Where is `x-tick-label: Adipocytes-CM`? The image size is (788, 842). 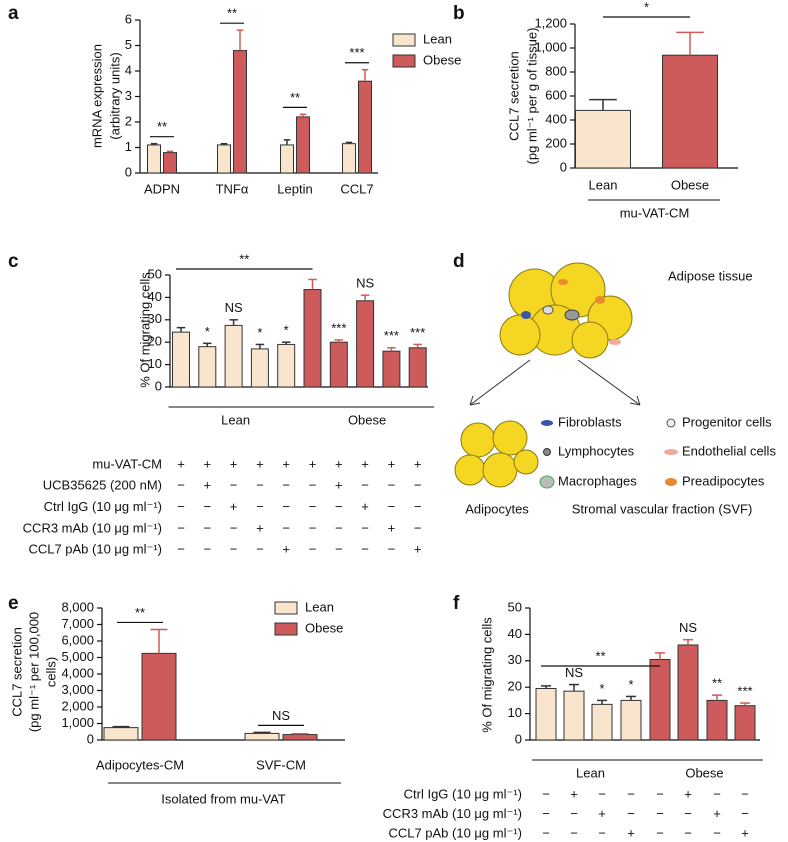
x-tick-label: Adipocytes-CM is located at coordinates (140, 764).